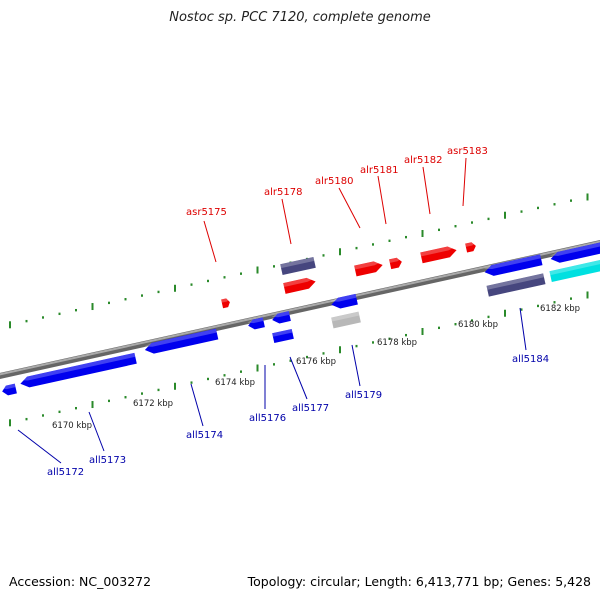 The height and width of the screenshot is (600, 600). I want to click on gene-label-alr5182: alr5182, so click(423, 160).